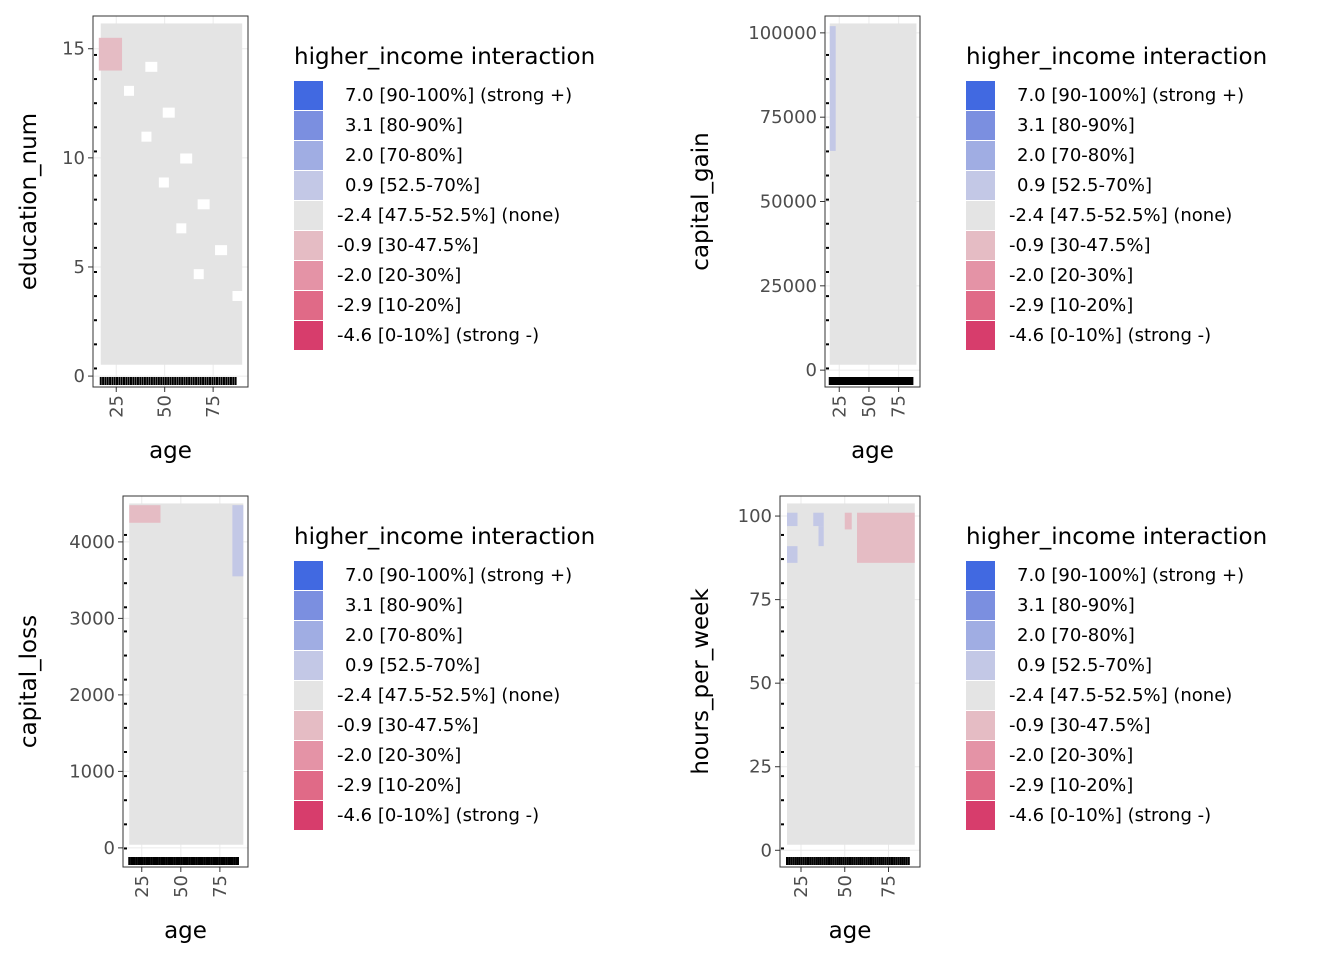  I want to click on y-tick-label: 100000, so click(782, 33).